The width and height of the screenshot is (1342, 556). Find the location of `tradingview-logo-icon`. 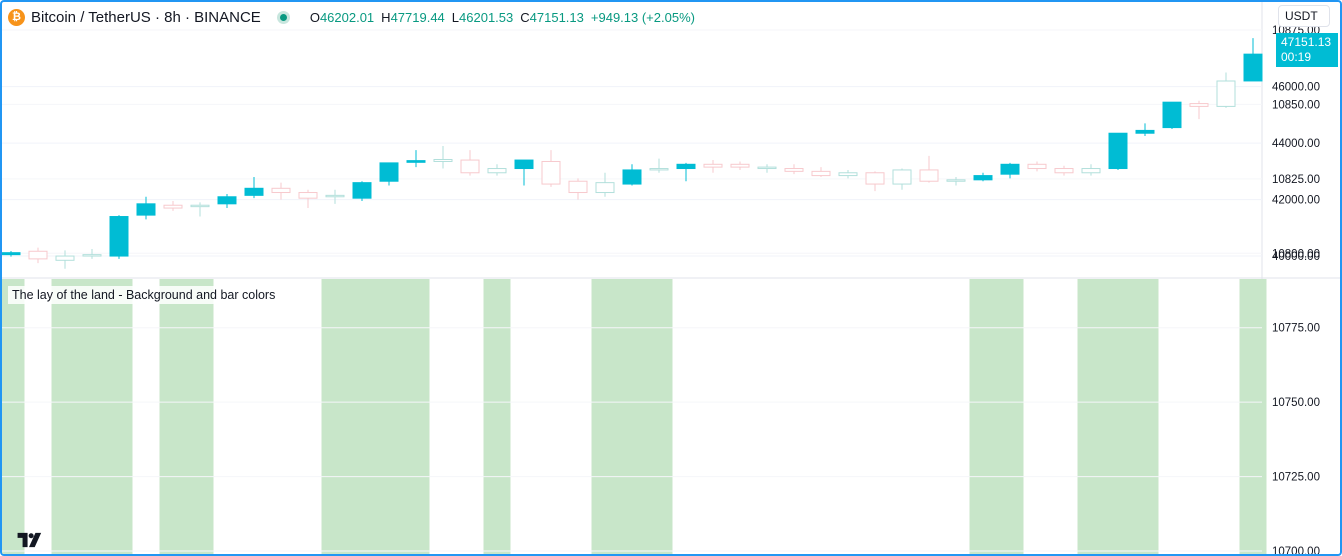

tradingview-logo-icon is located at coordinates (29, 540).